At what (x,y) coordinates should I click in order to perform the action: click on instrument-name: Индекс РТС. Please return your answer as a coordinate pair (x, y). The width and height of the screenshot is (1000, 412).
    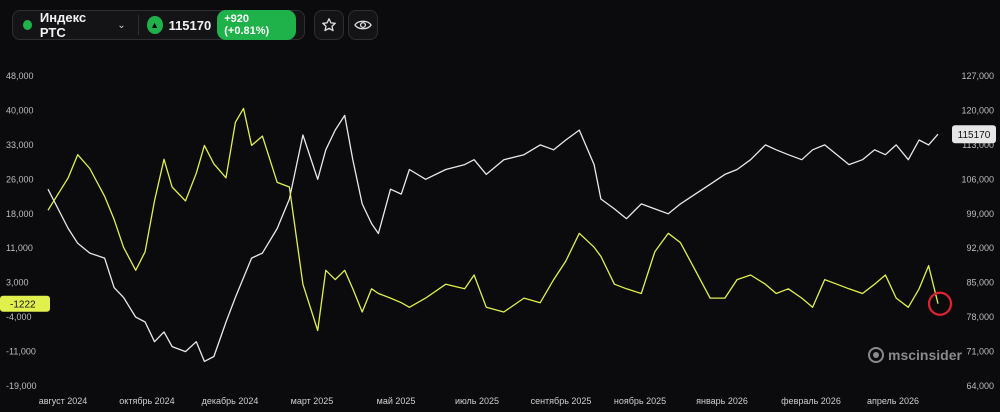
    Looking at the image, I should click on (63, 25).